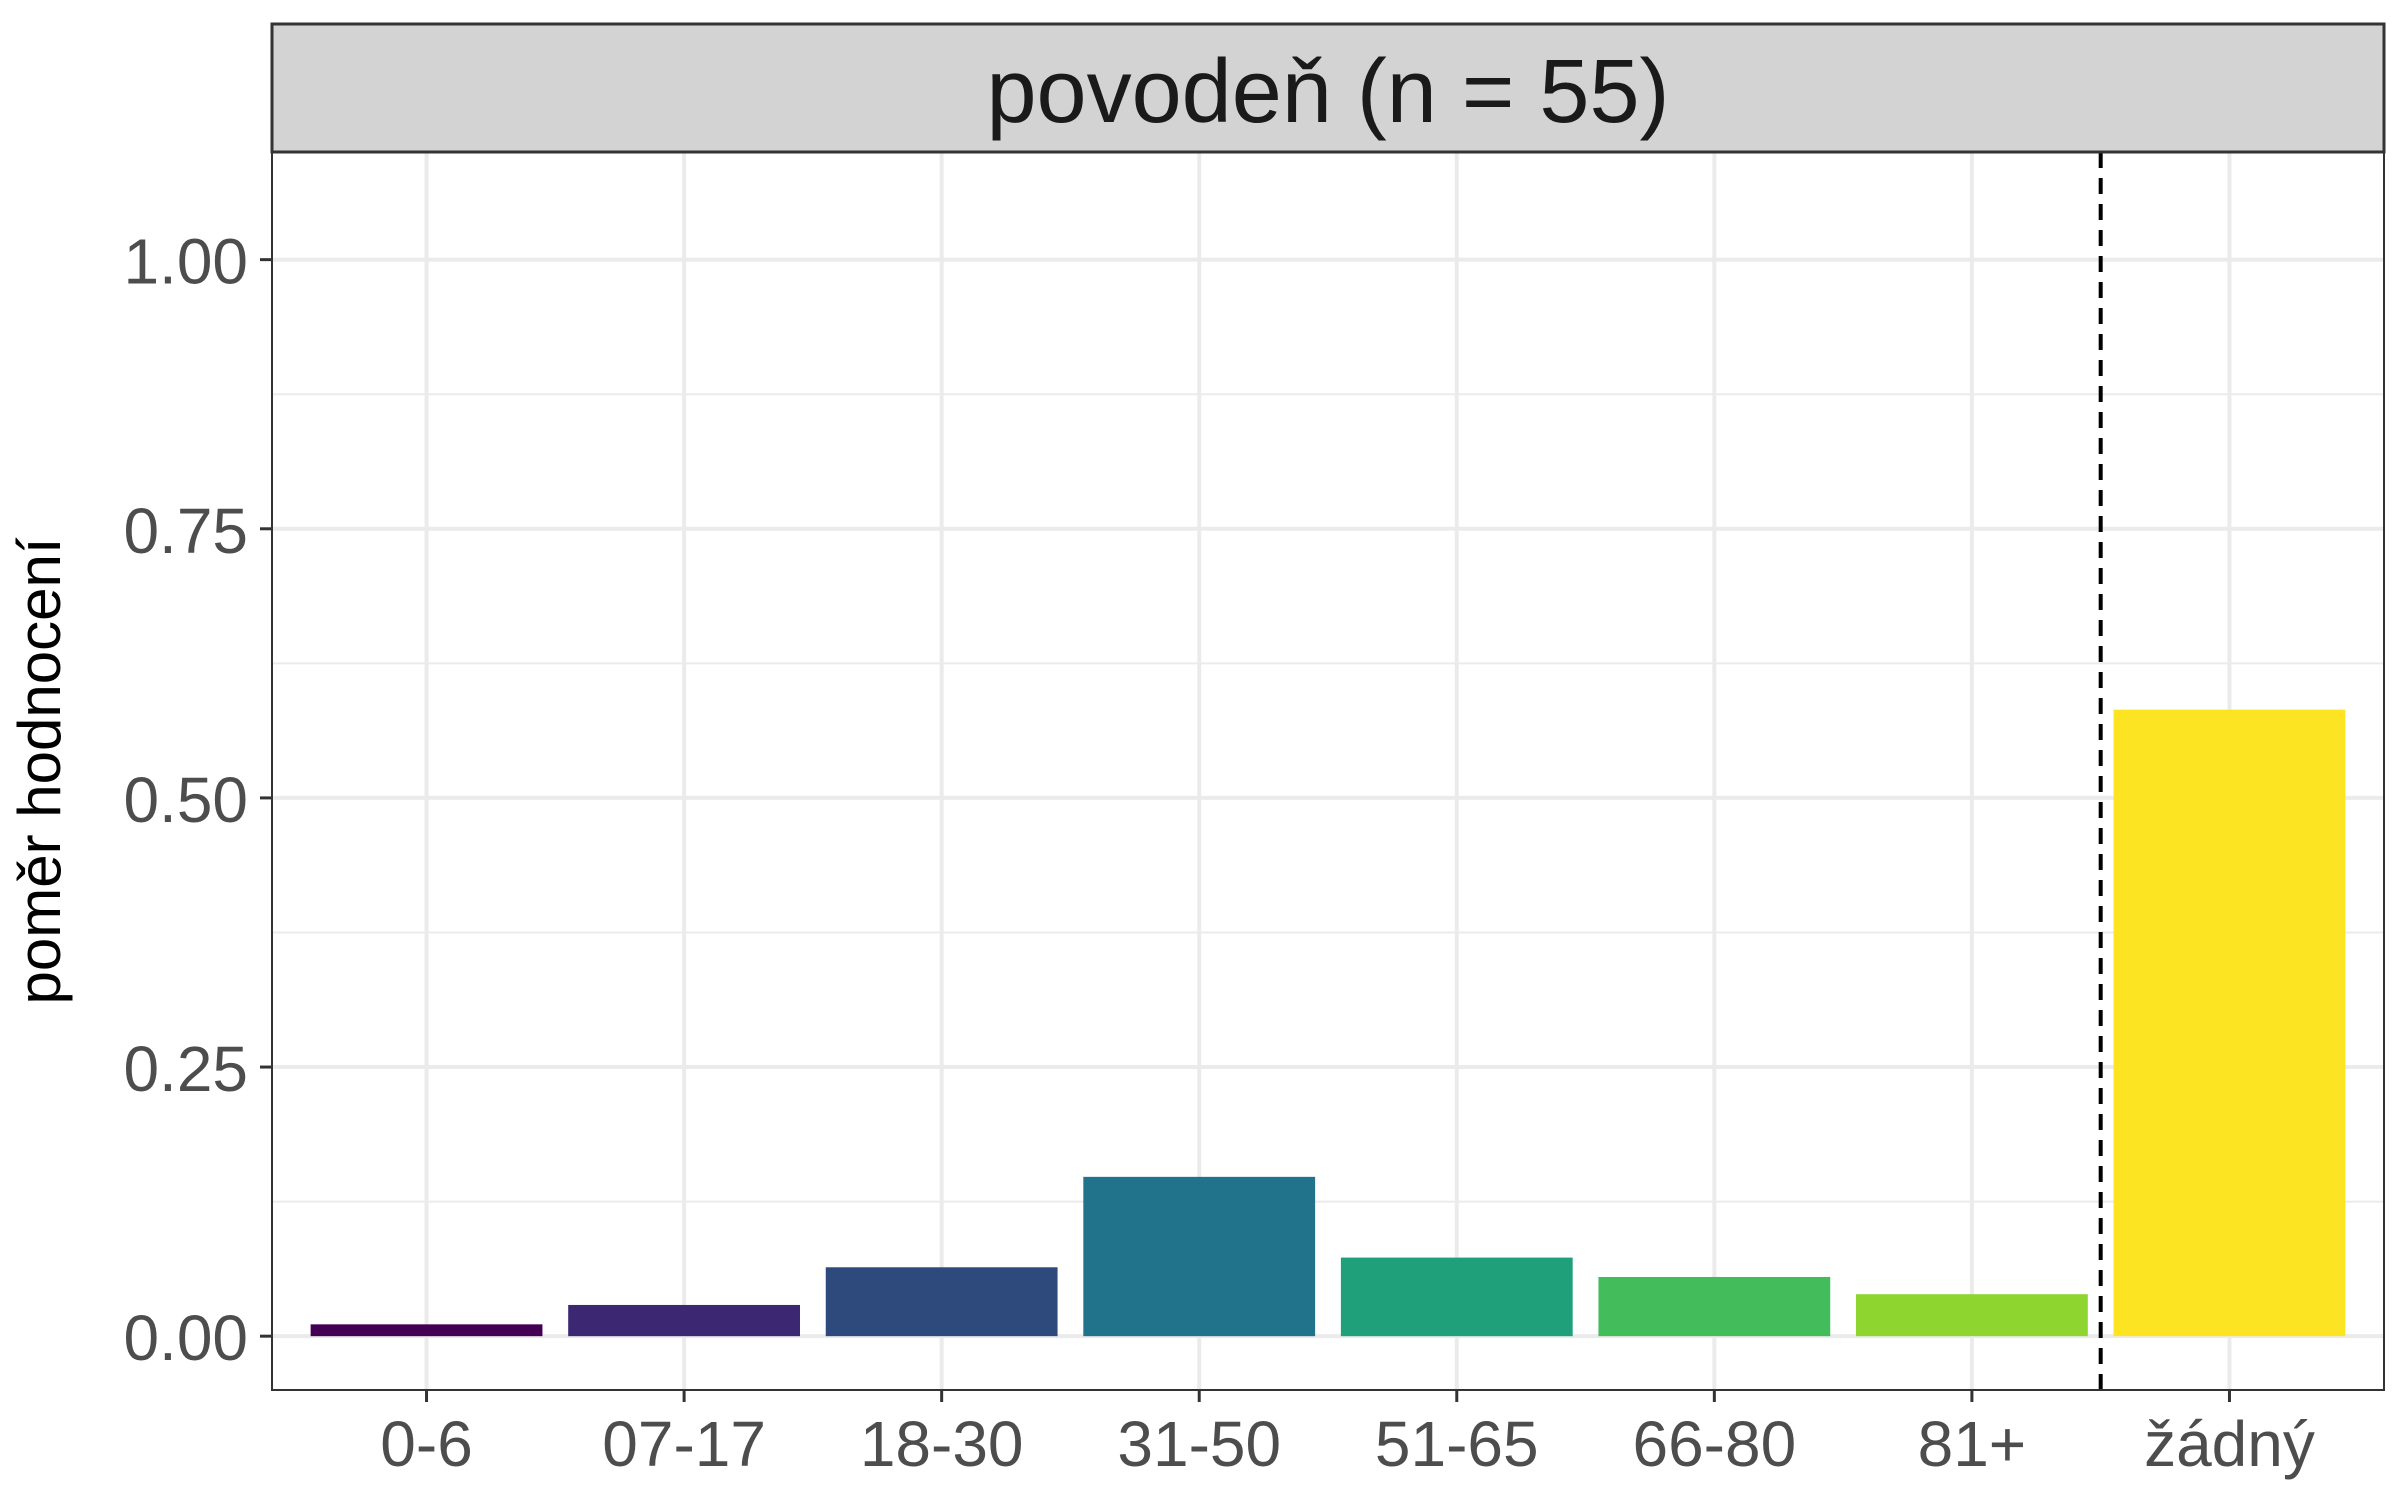 The image size is (2400, 1500). Describe the element at coordinates (39, 770) in the screenshot. I see `y-axis-title: poměr hodnocení` at that location.